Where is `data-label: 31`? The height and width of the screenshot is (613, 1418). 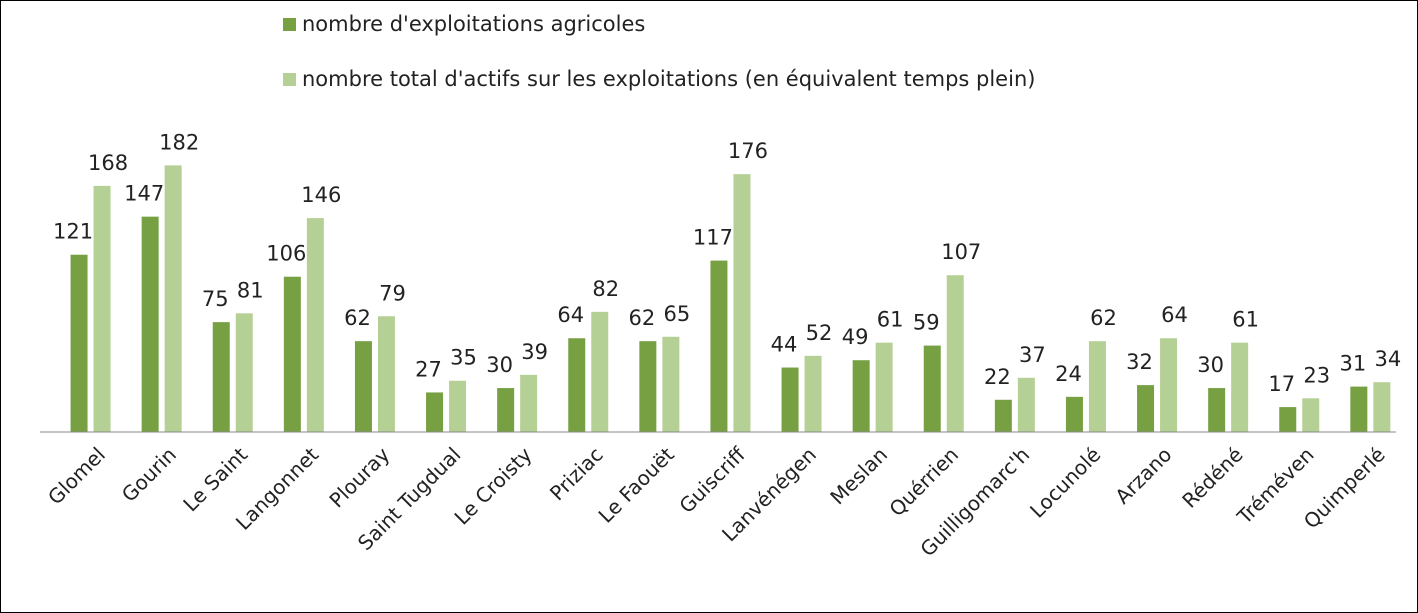 data-label: 31 is located at coordinates (1352, 364).